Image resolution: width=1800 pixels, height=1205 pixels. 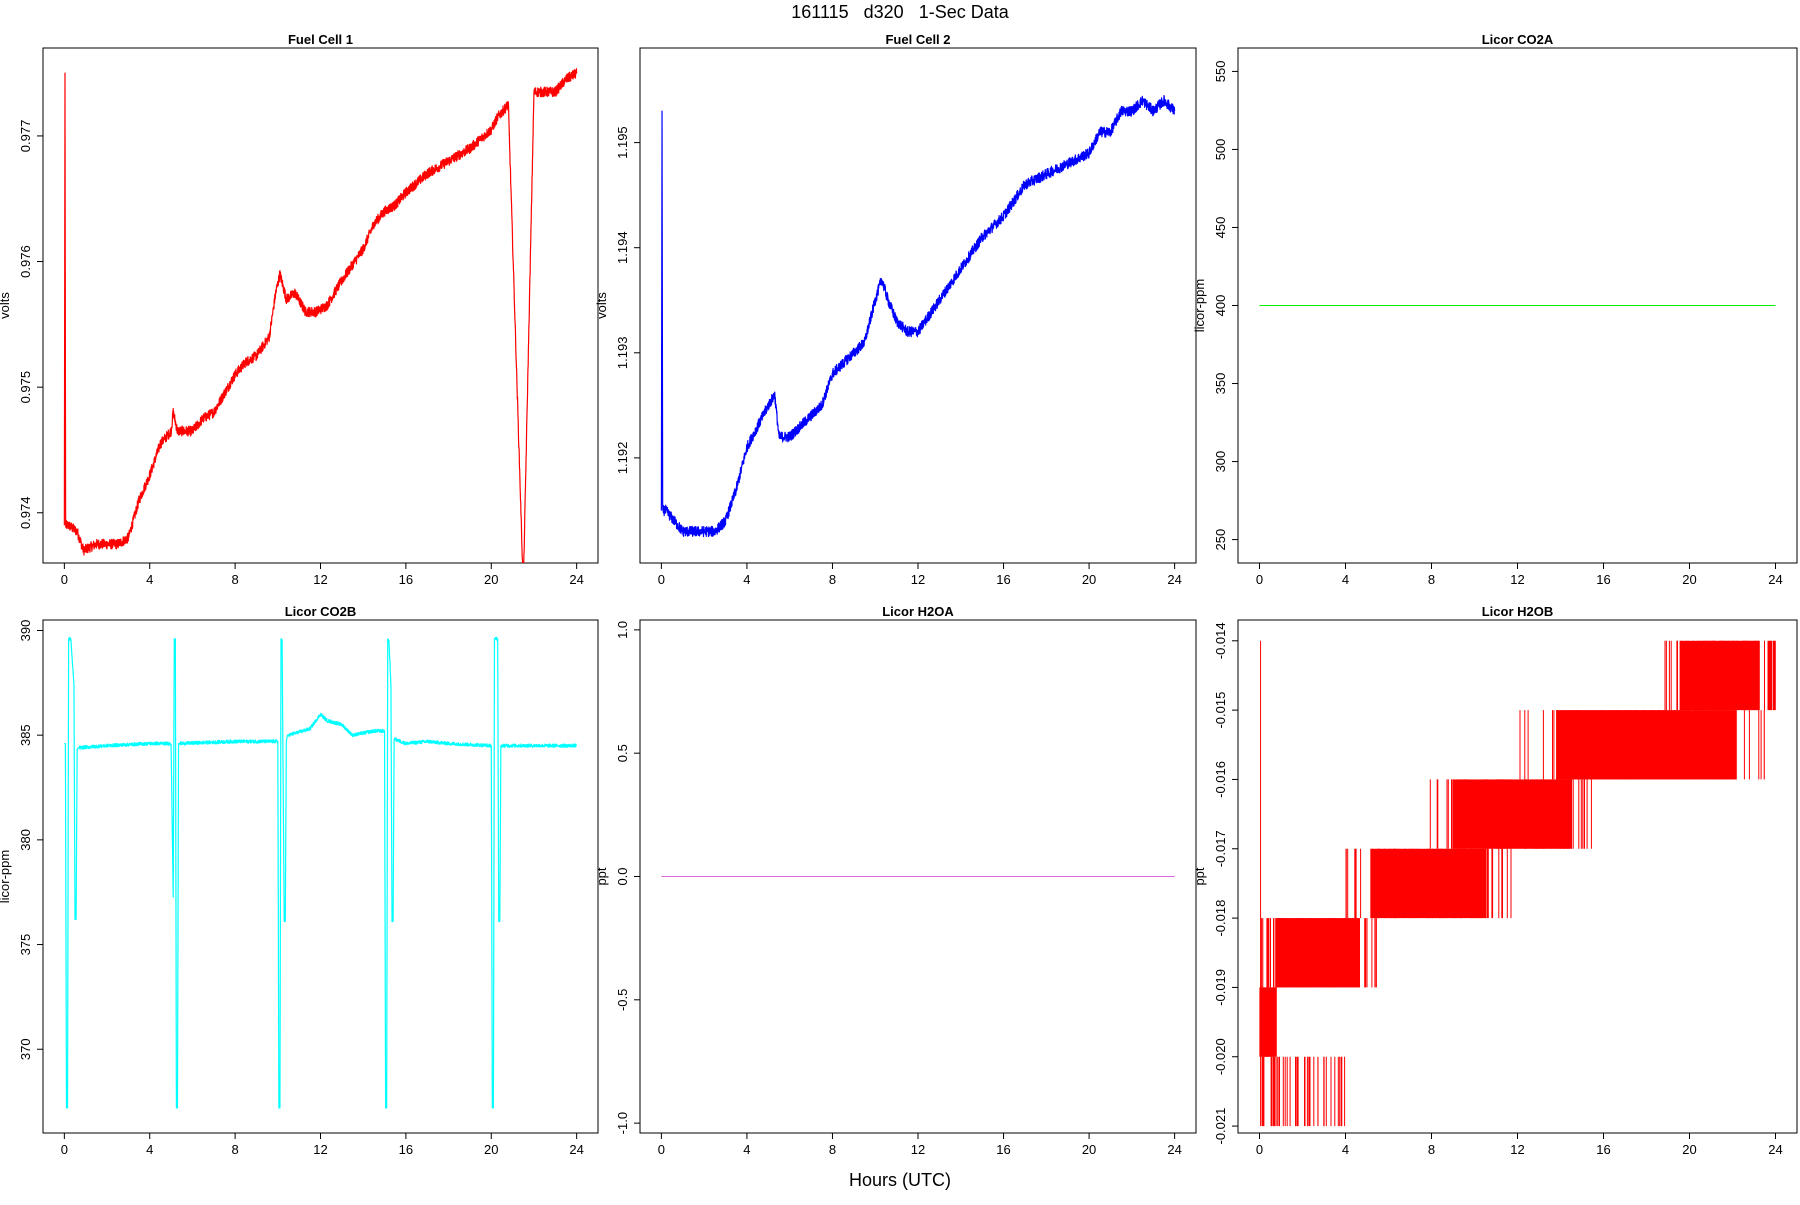 I want to click on y-tick-label: -0.018, so click(x=1220, y=918).